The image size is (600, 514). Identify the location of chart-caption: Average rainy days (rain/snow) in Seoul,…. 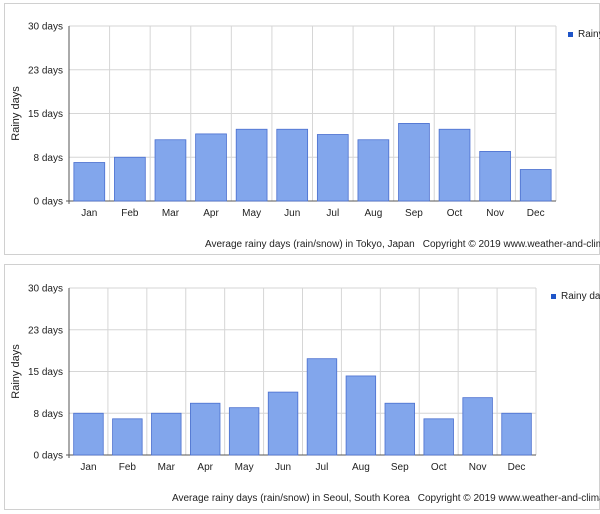
(291, 498).